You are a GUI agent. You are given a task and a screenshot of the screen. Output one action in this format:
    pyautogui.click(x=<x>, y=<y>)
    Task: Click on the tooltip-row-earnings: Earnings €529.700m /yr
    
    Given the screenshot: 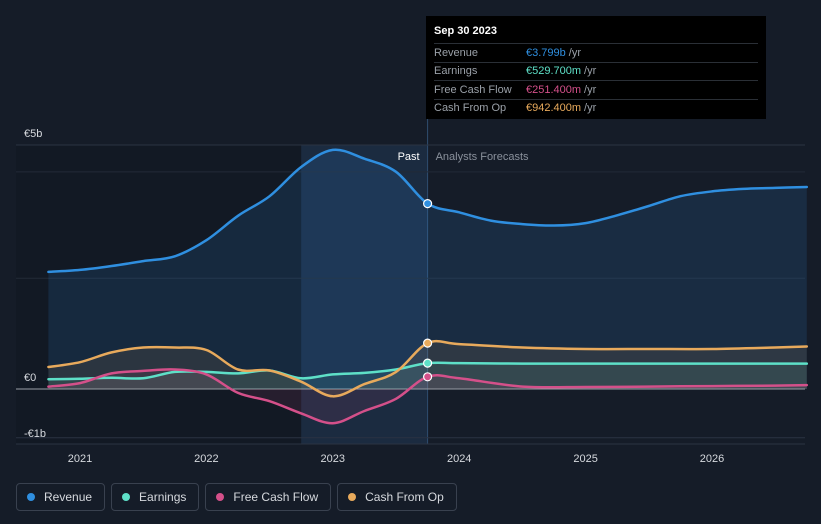 What is the action you would take?
    pyautogui.click(x=596, y=71)
    